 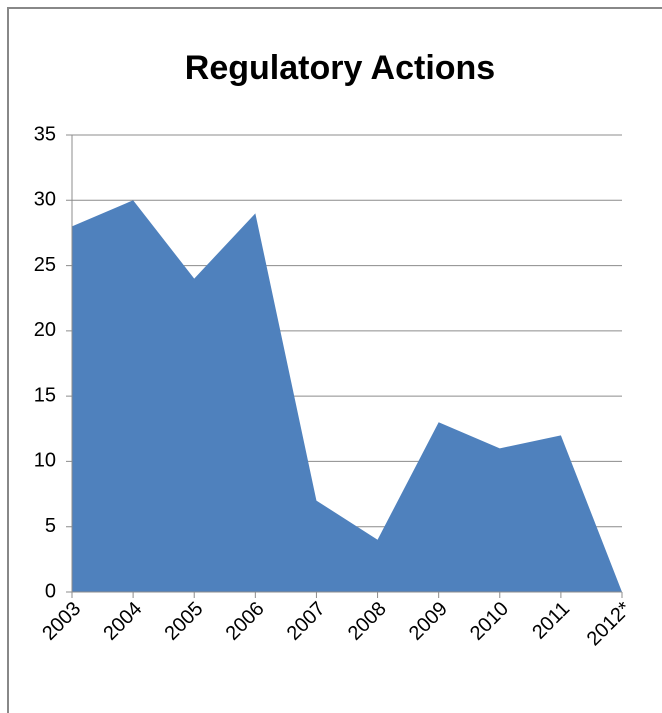 What do you see at coordinates (45, 265) in the screenshot?
I see `y-tick-label: 25` at bounding box center [45, 265].